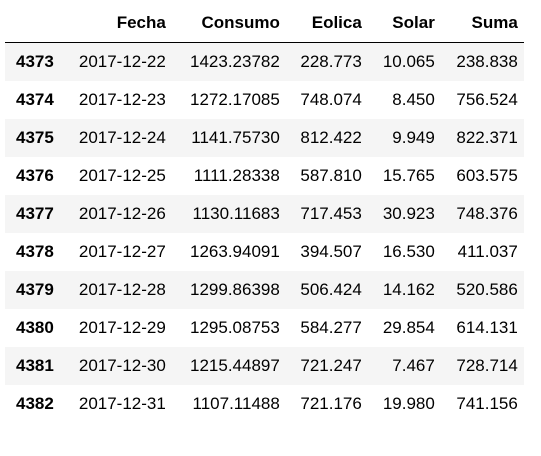  Describe the element at coordinates (35, 403) in the screenshot. I see `row-index-cell: 4382` at that location.